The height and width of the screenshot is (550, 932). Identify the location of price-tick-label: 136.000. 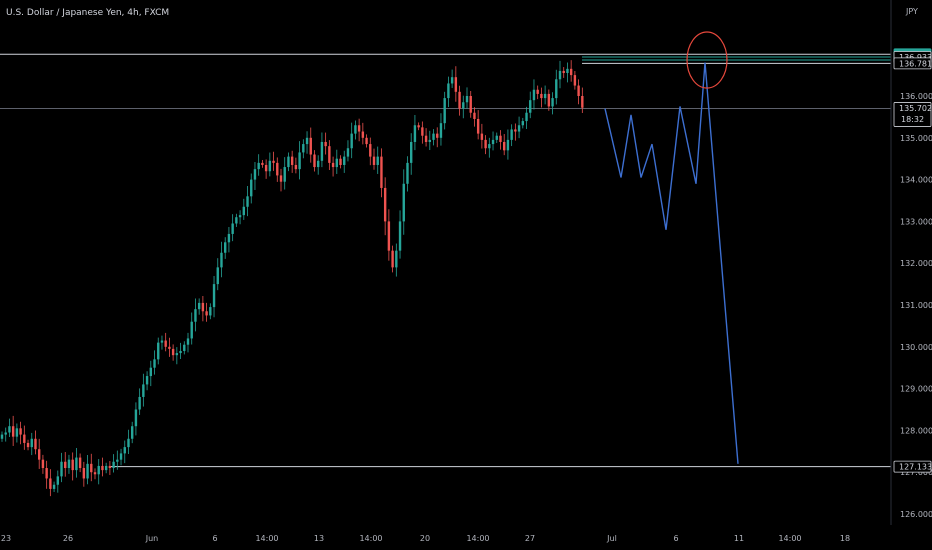
(916, 96).